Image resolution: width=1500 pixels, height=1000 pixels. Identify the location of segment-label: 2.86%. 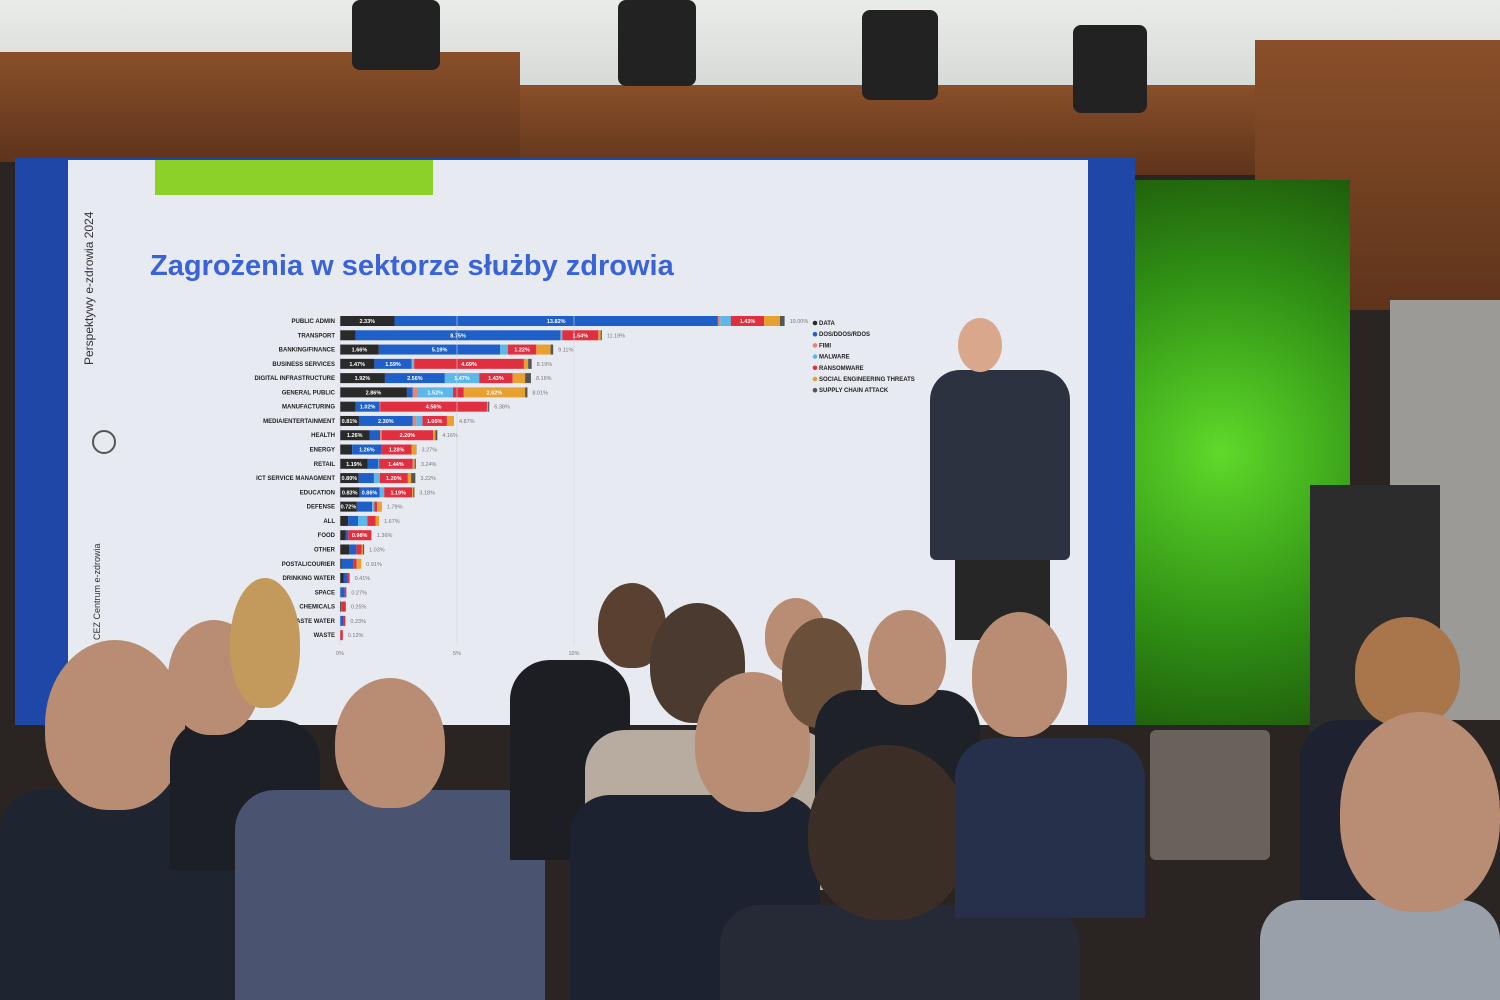
(374, 393).